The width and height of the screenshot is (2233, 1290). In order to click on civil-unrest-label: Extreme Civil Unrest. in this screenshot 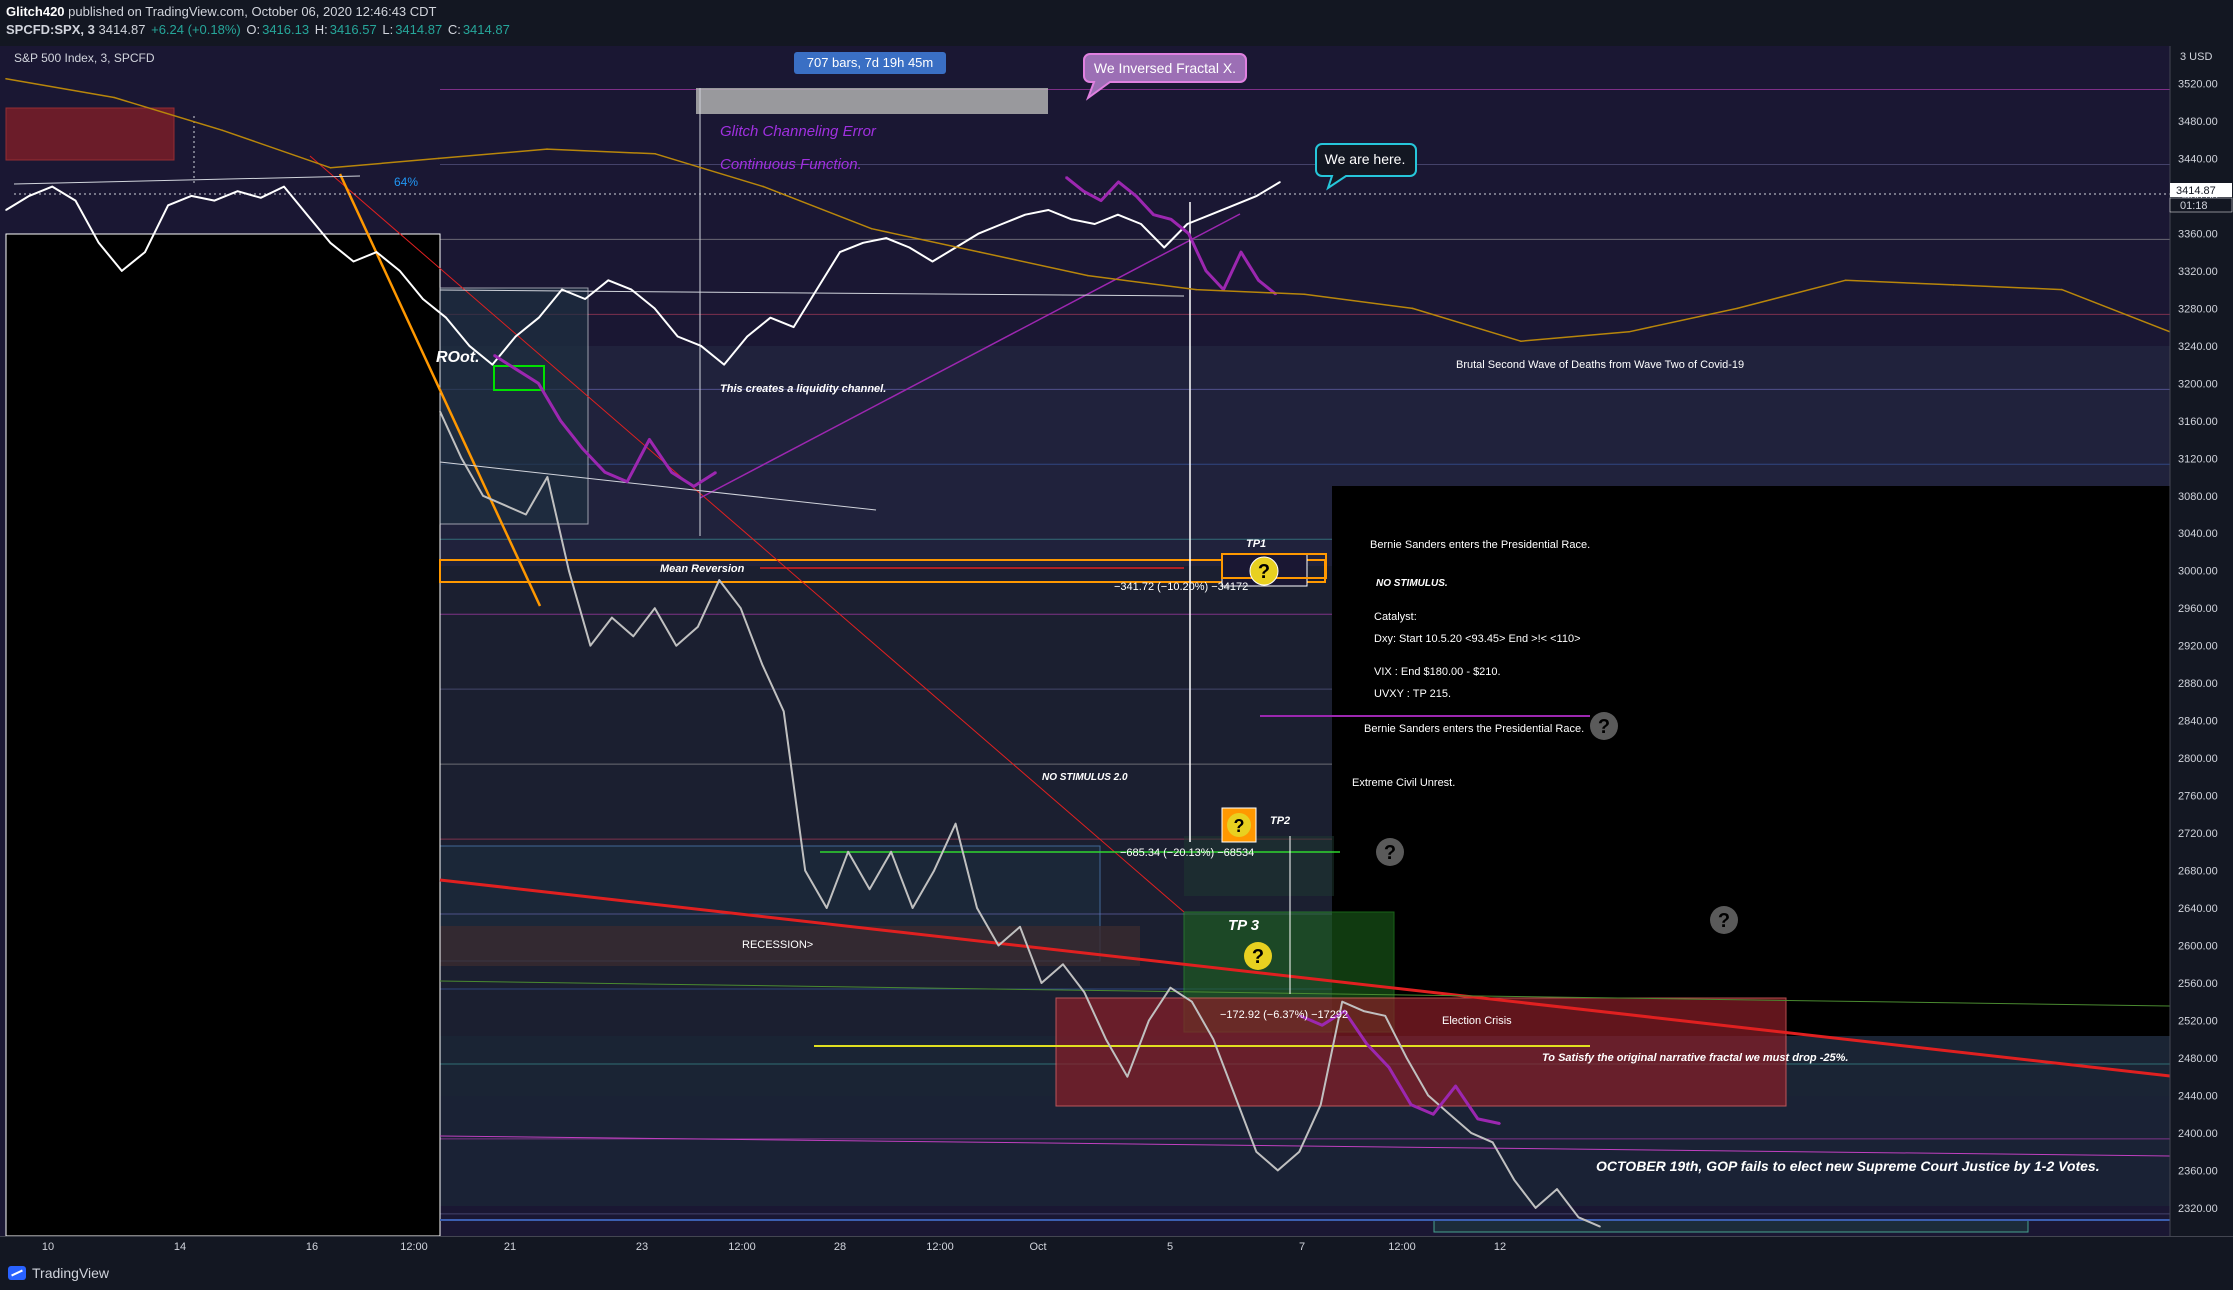, I will do `click(1403, 783)`.